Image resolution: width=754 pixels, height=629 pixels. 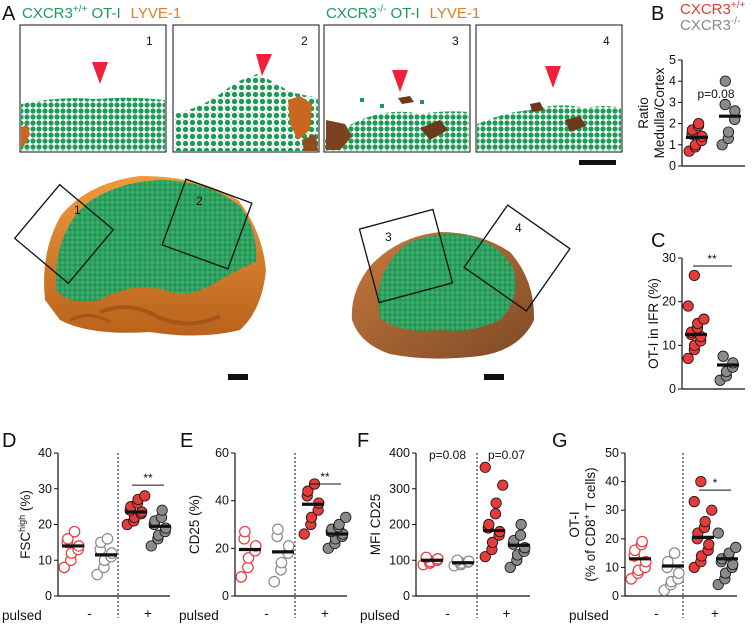 What do you see at coordinates (87, 534) in the screenshot?
I see `chart-d-fsc-high: 0 10 20 30 40 FSChigh (%) pulsed - + **` at bounding box center [87, 534].